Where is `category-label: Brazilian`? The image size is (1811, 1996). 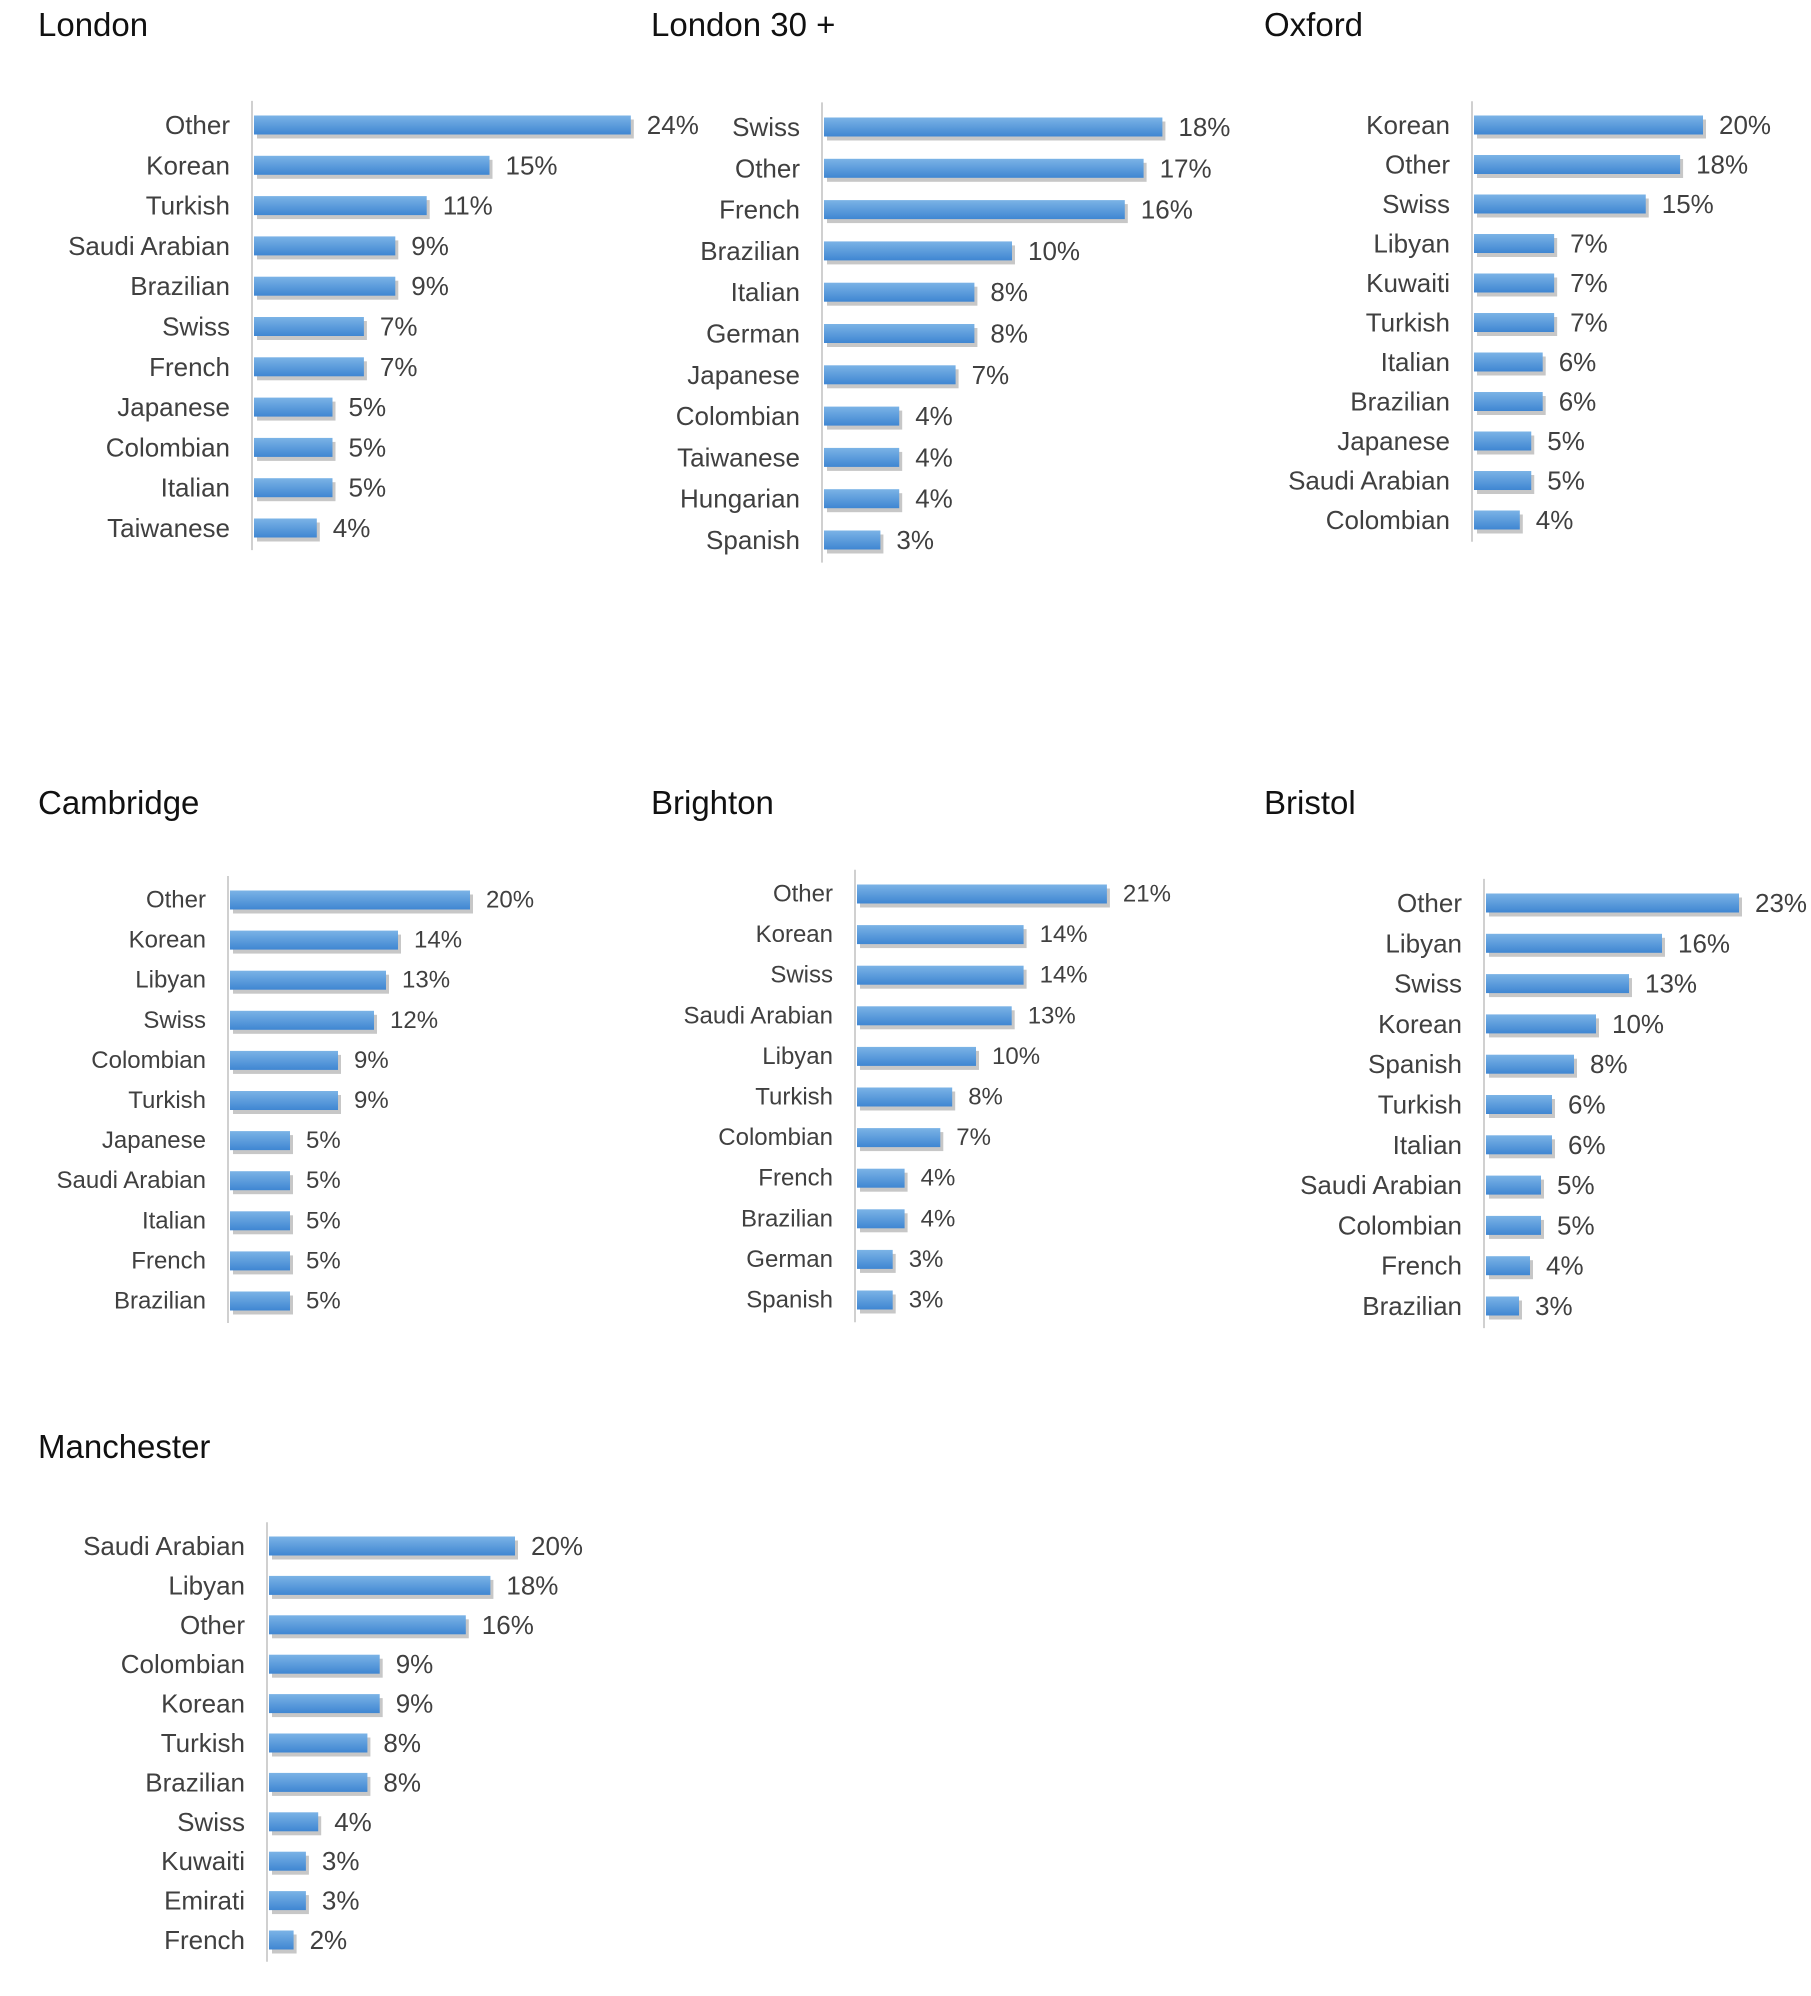 category-label: Brazilian is located at coordinates (750, 251).